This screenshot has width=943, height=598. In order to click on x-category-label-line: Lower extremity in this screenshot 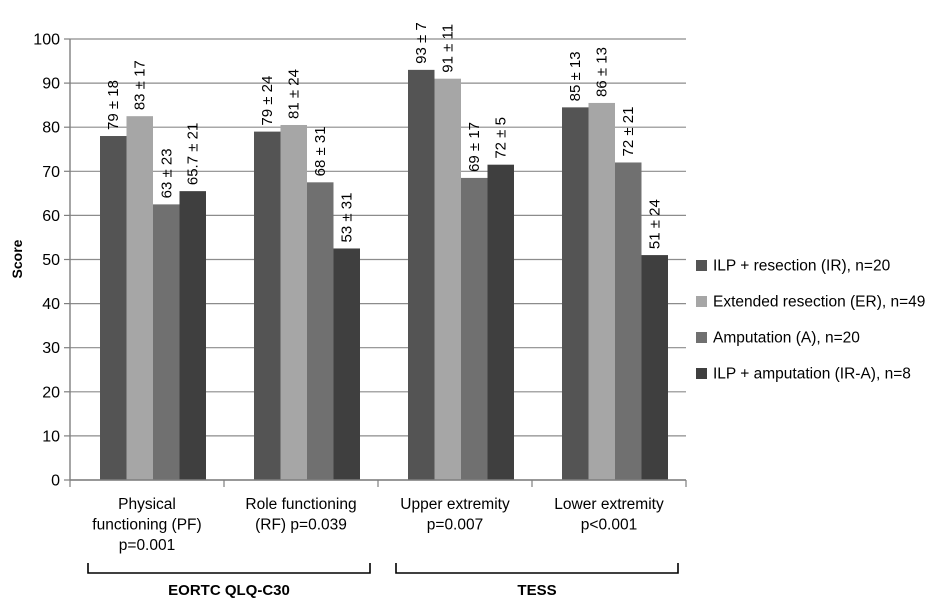, I will do `click(609, 504)`.